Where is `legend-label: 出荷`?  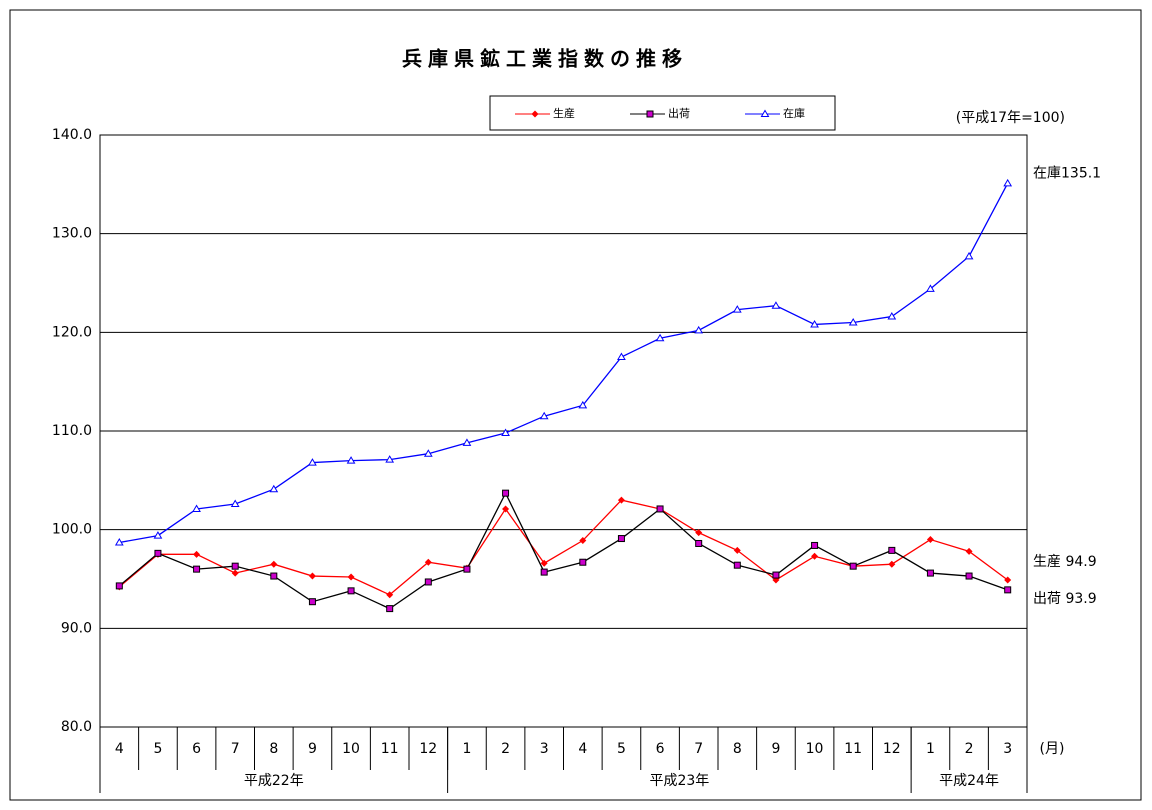
legend-label: 出荷 is located at coordinates (679, 113).